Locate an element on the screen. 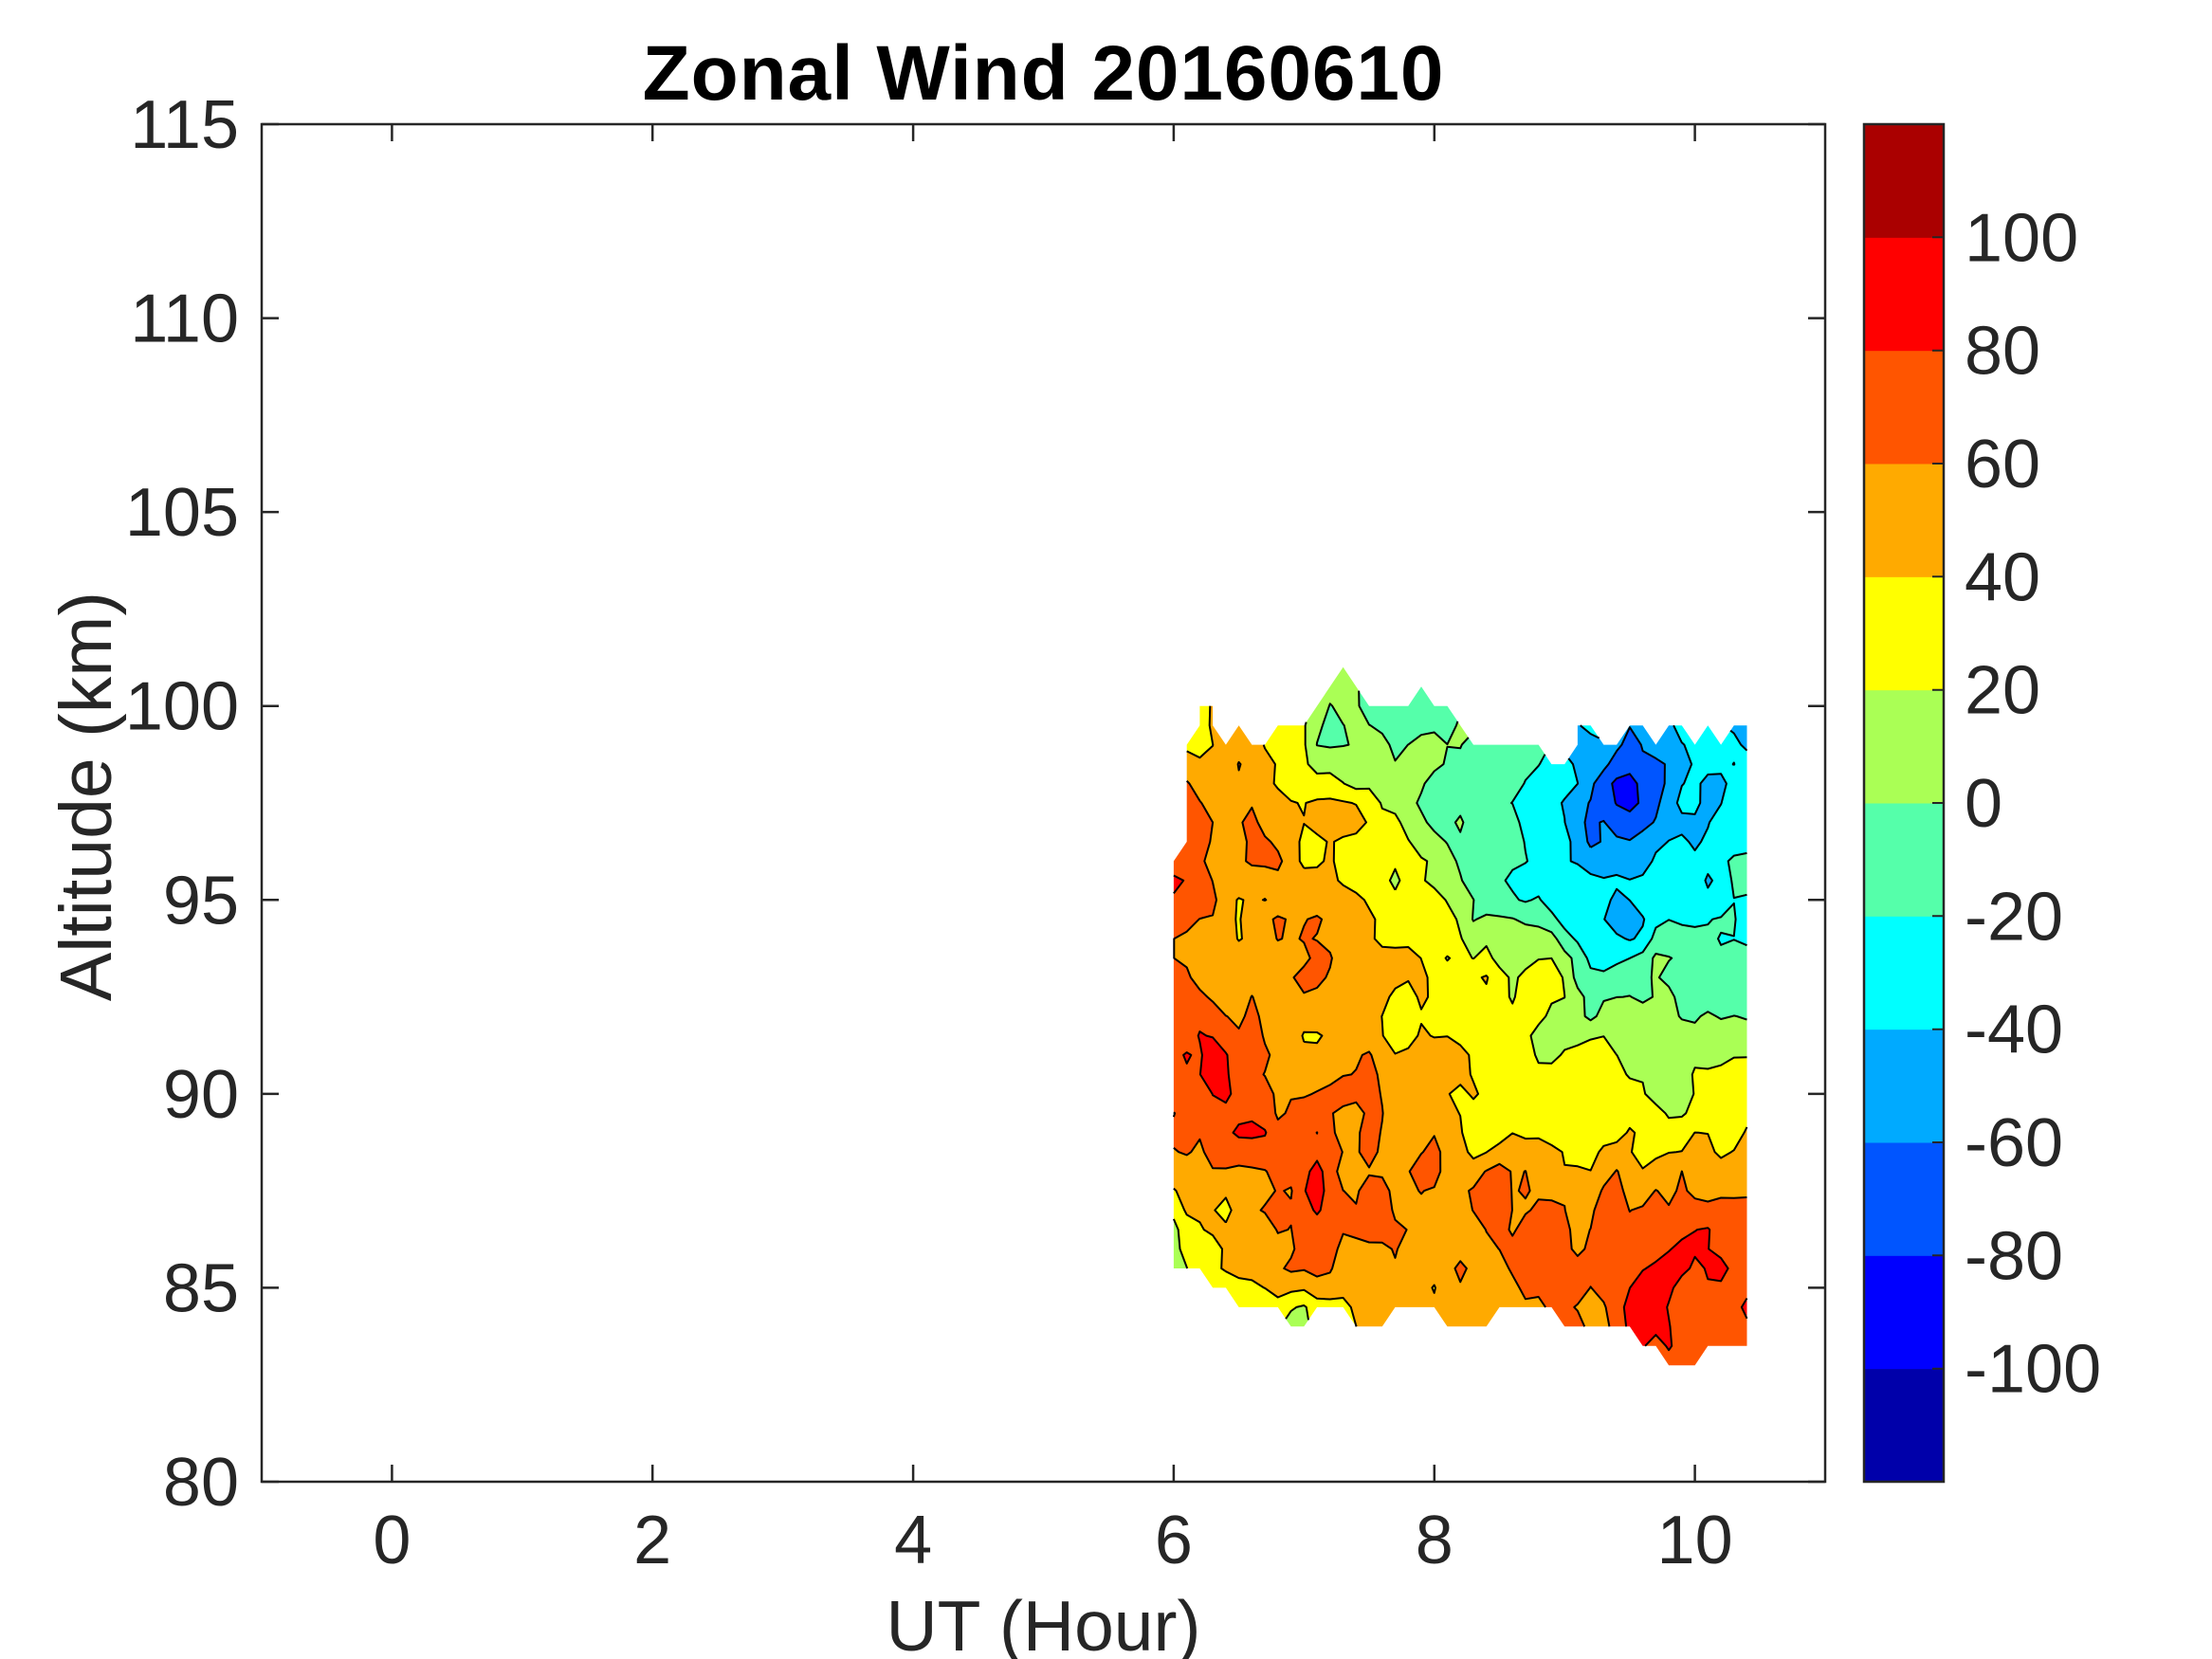 This screenshot has width=2212, height=1659. svg-text: 6 is located at coordinates (1174, 1540).